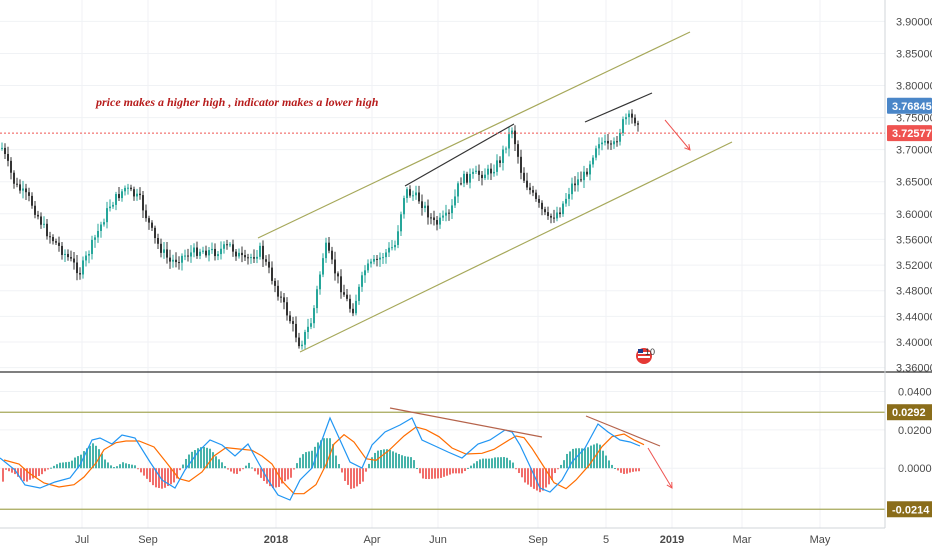  Describe the element at coordinates (912, 107) in the screenshot. I see `price-tag-label: 3.76845` at that location.